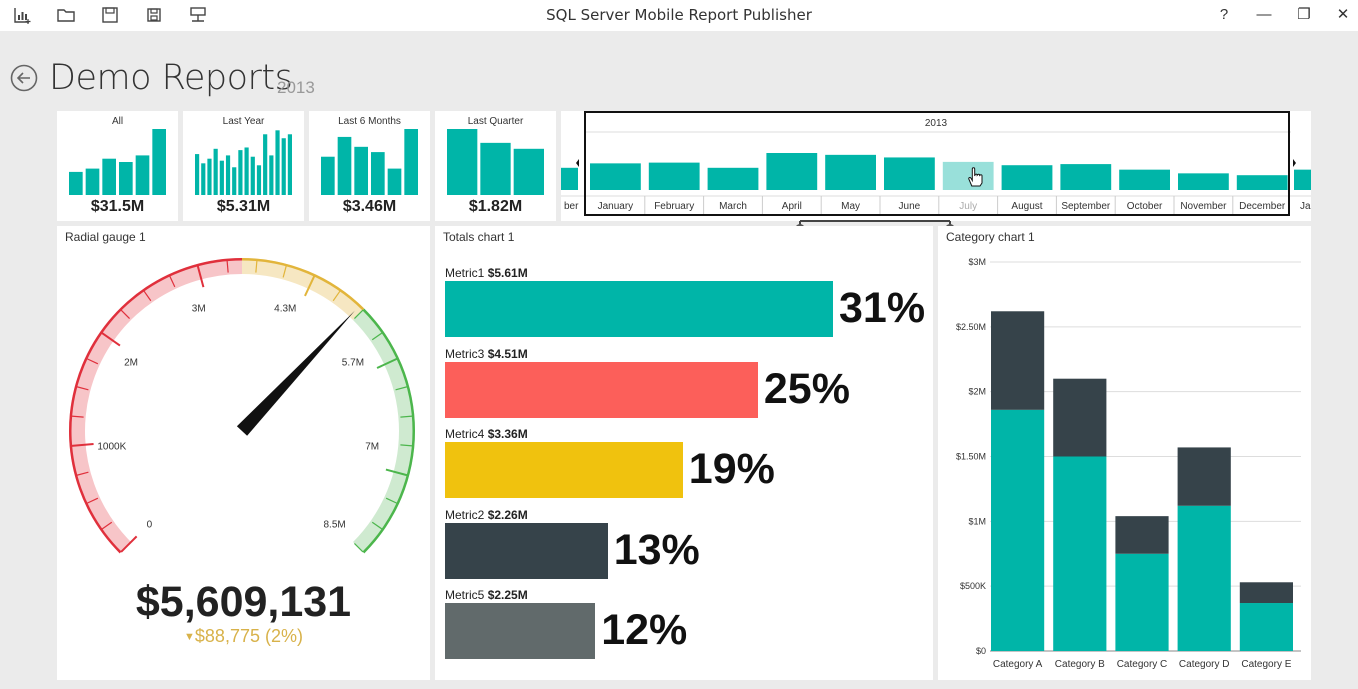 Image resolution: width=1358 pixels, height=689 pixels. What do you see at coordinates (1304, 14) in the screenshot?
I see `restore-button: ❐` at bounding box center [1304, 14].